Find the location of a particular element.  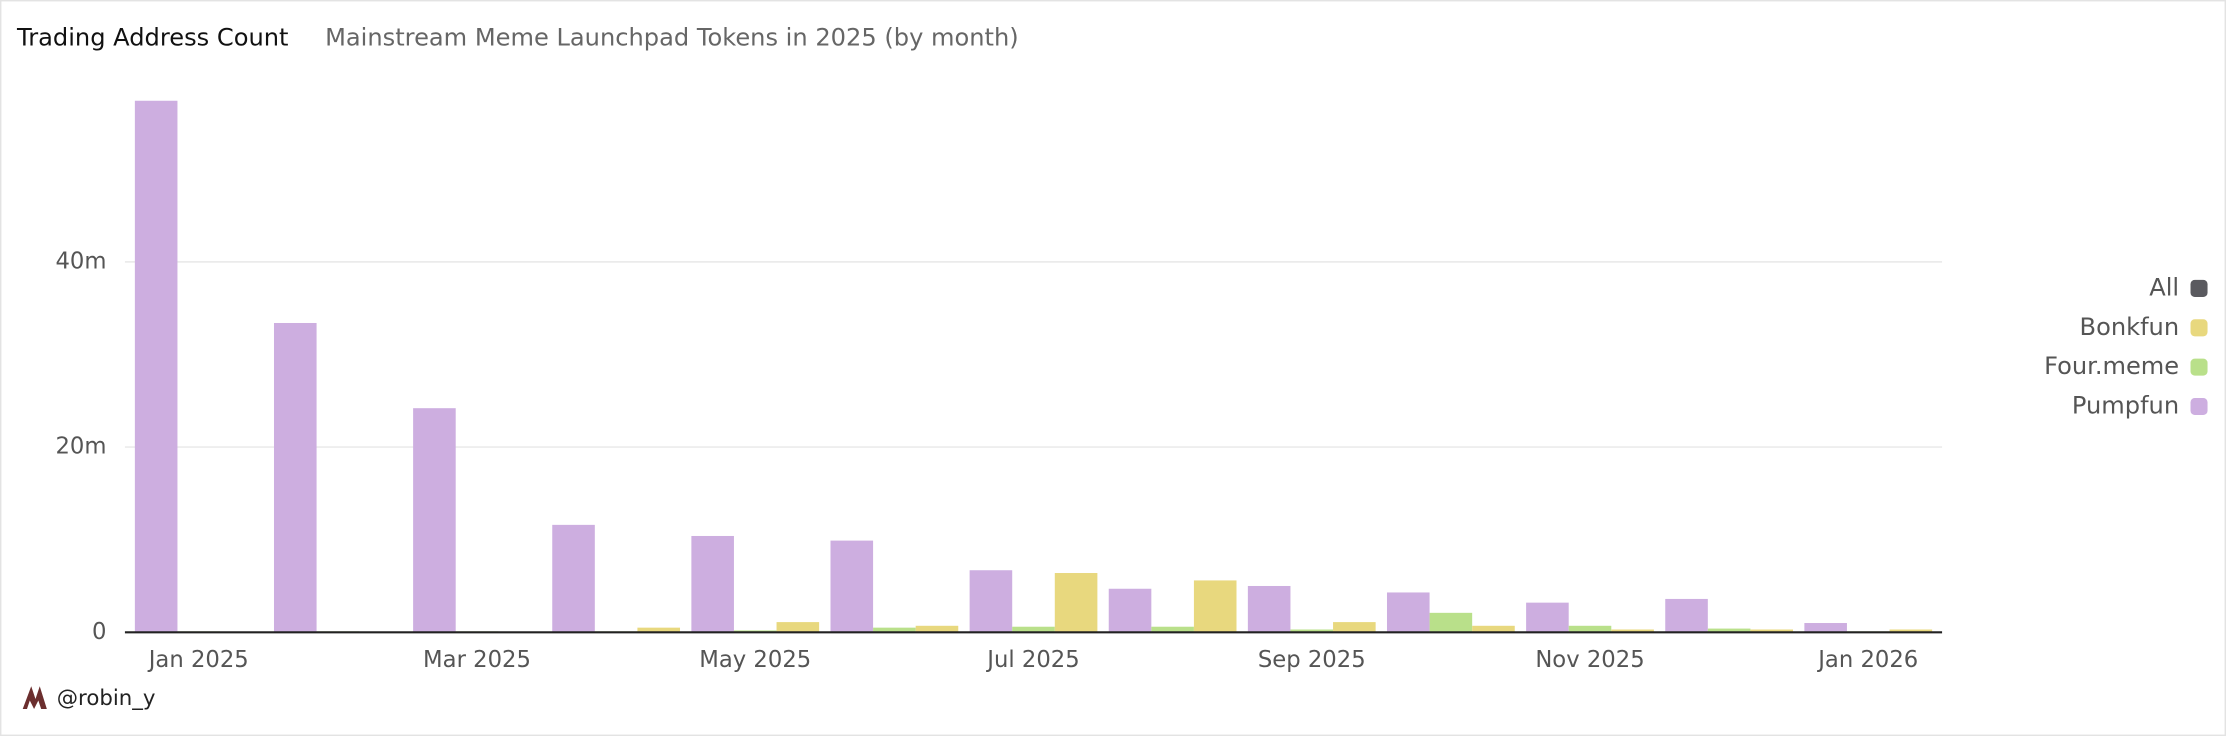

y-tick-label: 40m is located at coordinates (80, 261).